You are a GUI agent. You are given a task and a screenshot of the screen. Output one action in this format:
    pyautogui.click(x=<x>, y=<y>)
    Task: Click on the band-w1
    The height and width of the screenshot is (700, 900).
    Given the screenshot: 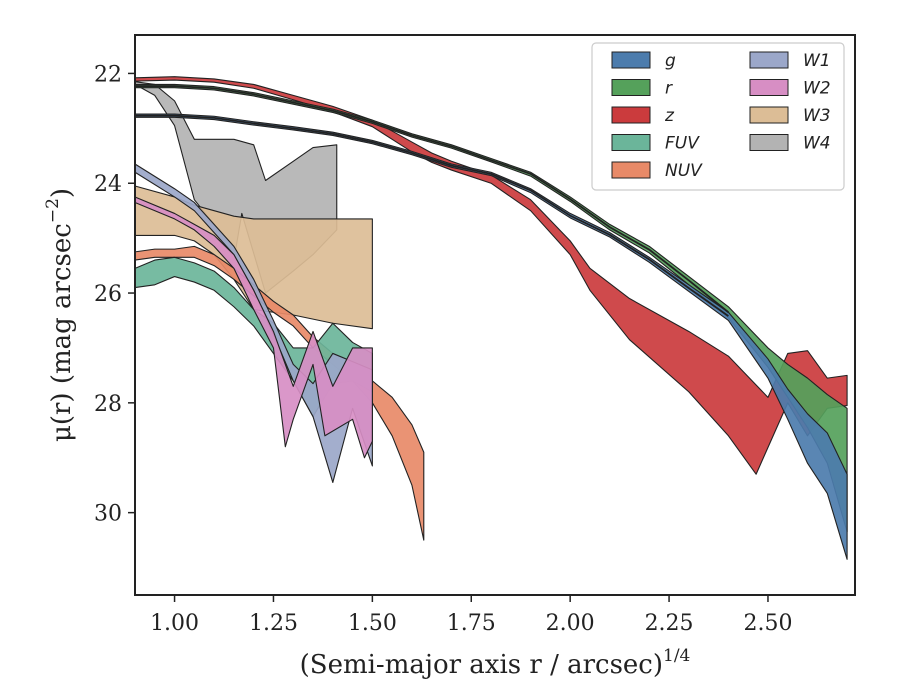 What is the action you would take?
    pyautogui.click(x=253, y=323)
    